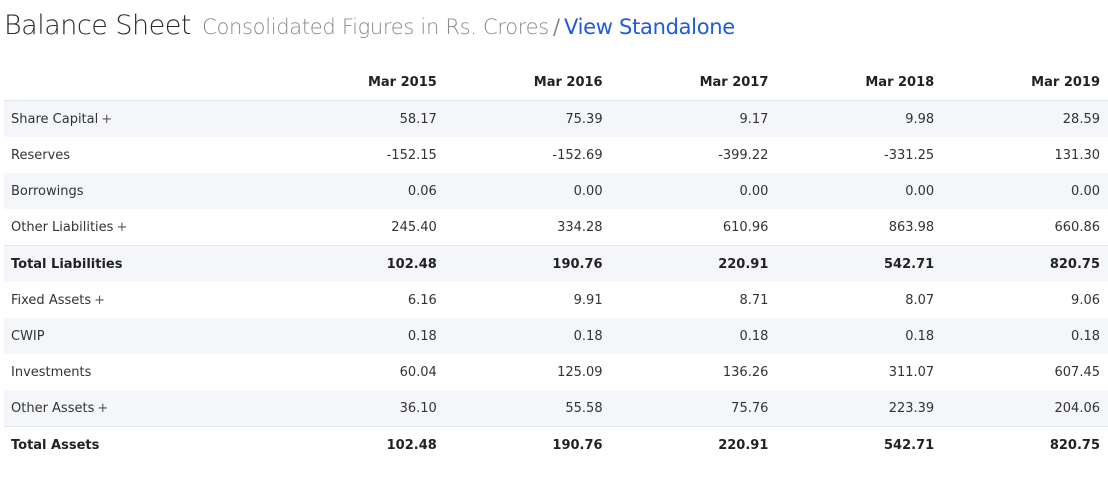 The image size is (1108, 486). What do you see at coordinates (67, 264) in the screenshot?
I see `row-label: Total Liabilities` at bounding box center [67, 264].